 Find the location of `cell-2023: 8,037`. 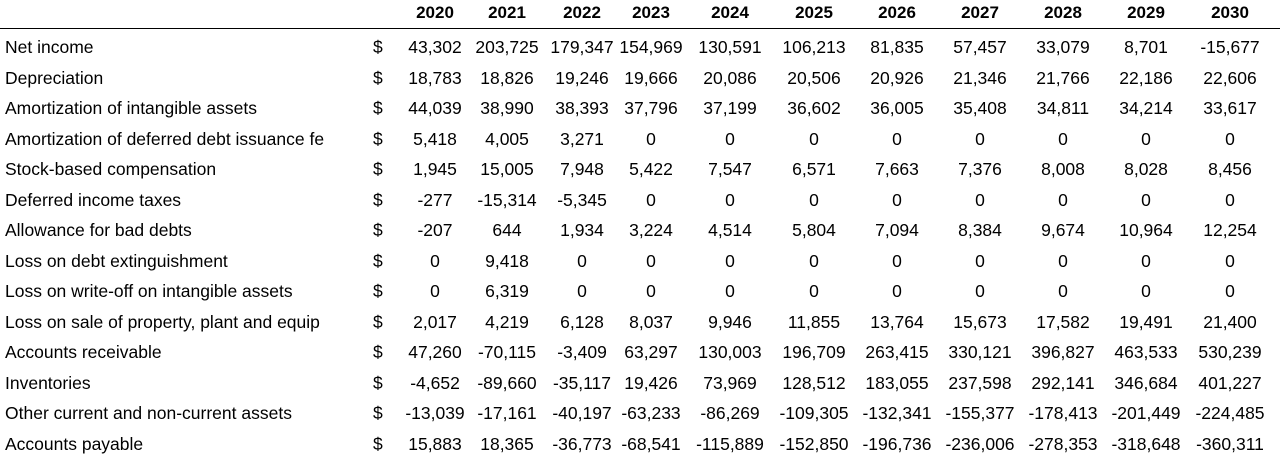

cell-2023: 8,037 is located at coordinates (651, 321).